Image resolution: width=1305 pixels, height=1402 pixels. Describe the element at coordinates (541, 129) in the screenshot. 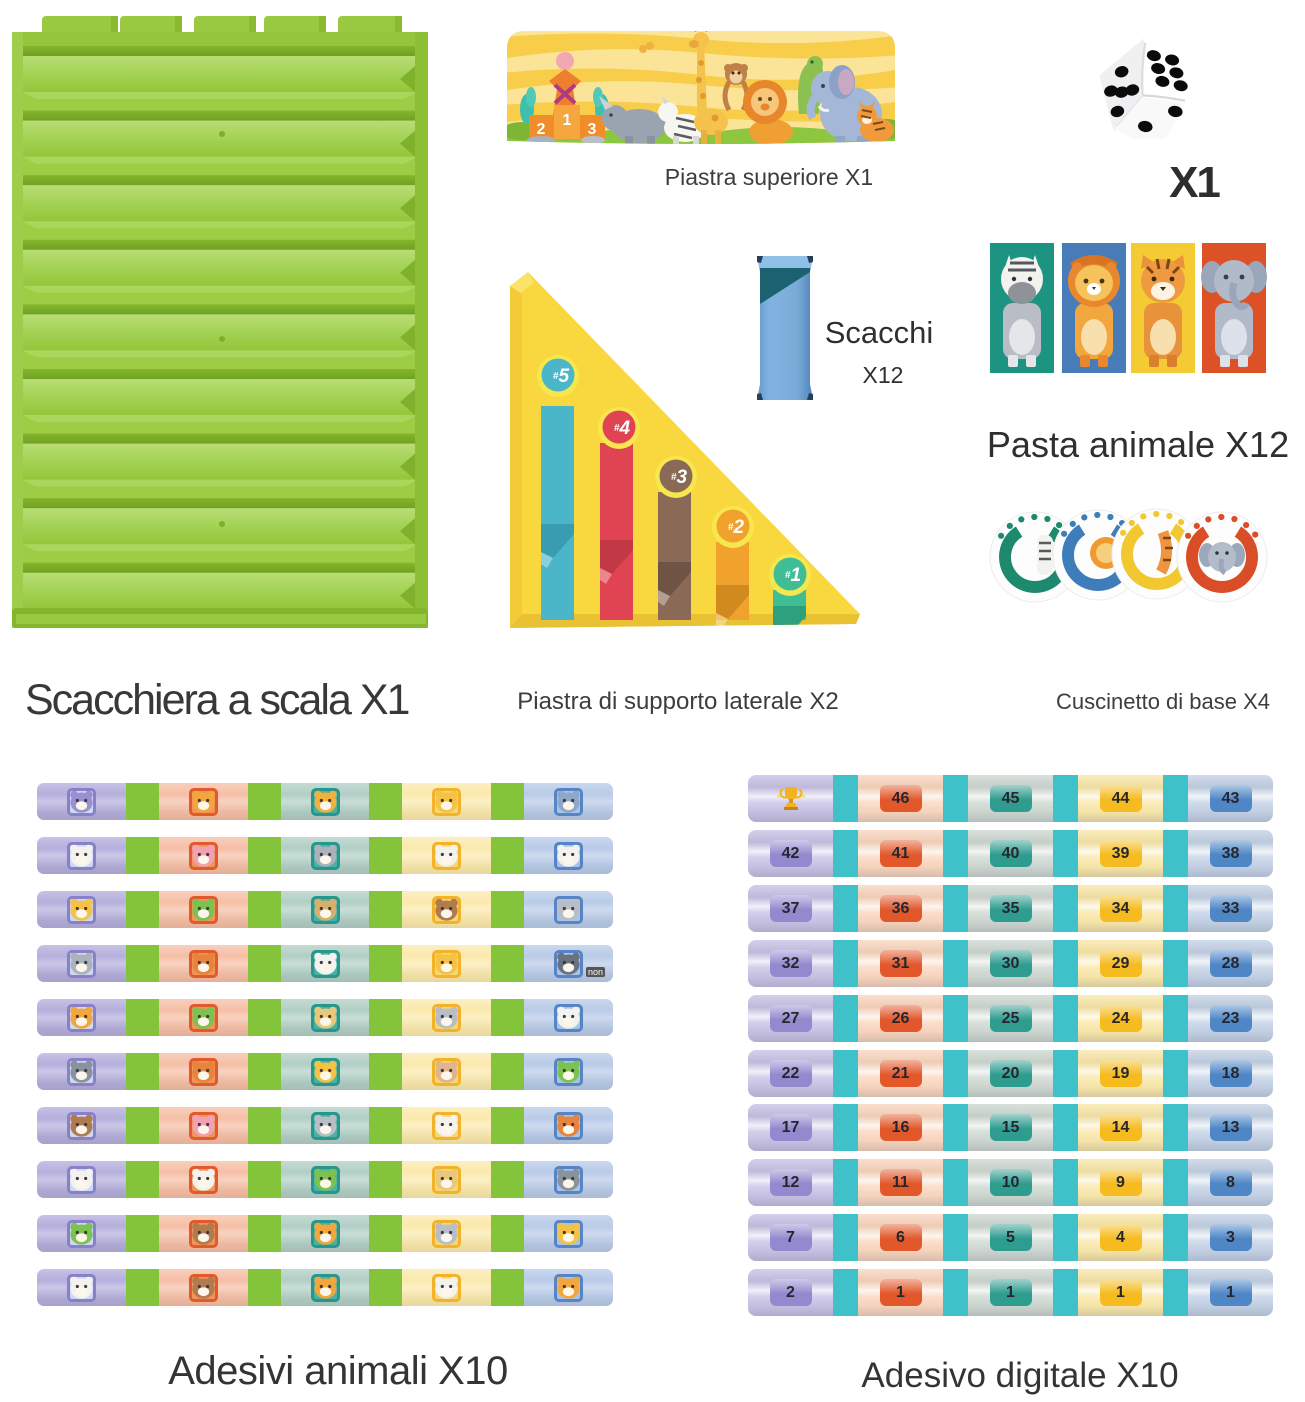

I see `svg-text: 2` at that location.